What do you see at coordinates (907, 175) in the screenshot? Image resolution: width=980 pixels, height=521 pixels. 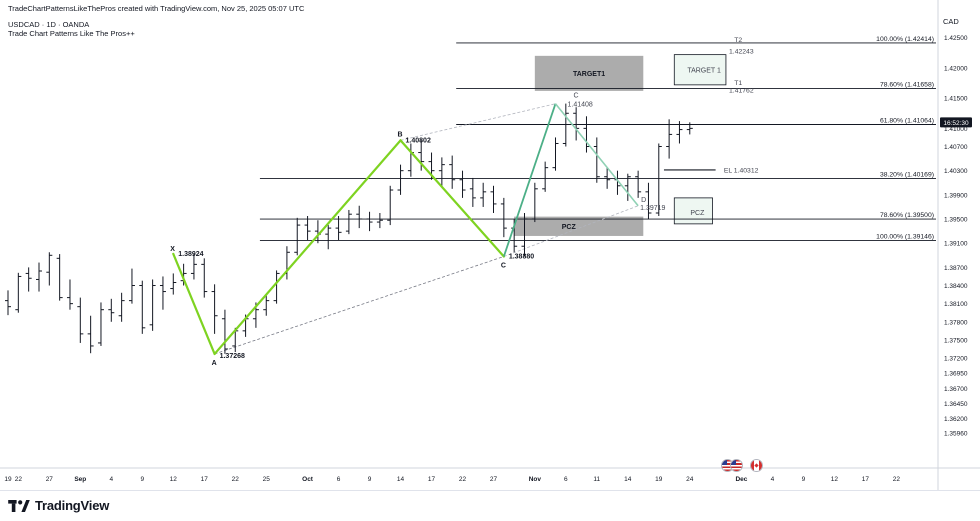 I see `fib-level-label: 38.20% (1.40169)` at bounding box center [907, 175].